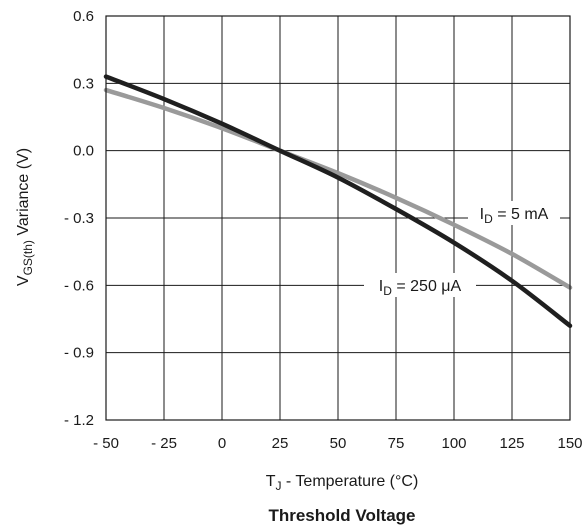 This screenshot has height=529, width=588. What do you see at coordinates (83, 151) in the screenshot?
I see `y-tick-label: 0.0` at bounding box center [83, 151].